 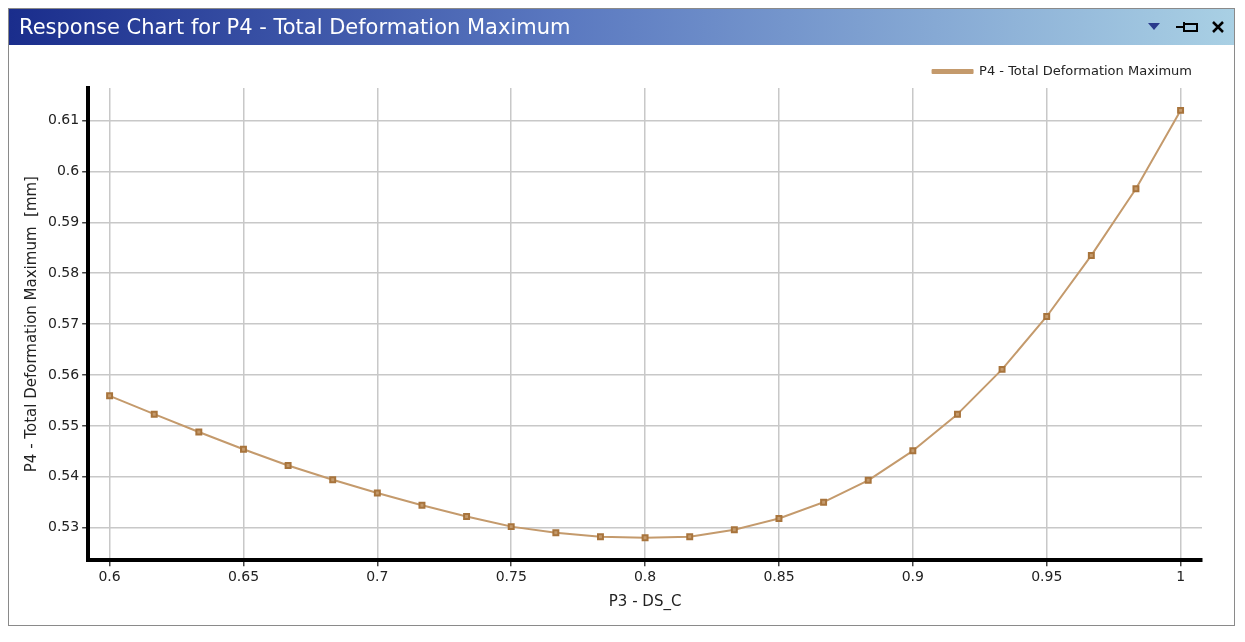 I want to click on legend-label: P4 - Total Deformation Maximum, so click(x=1086, y=70).